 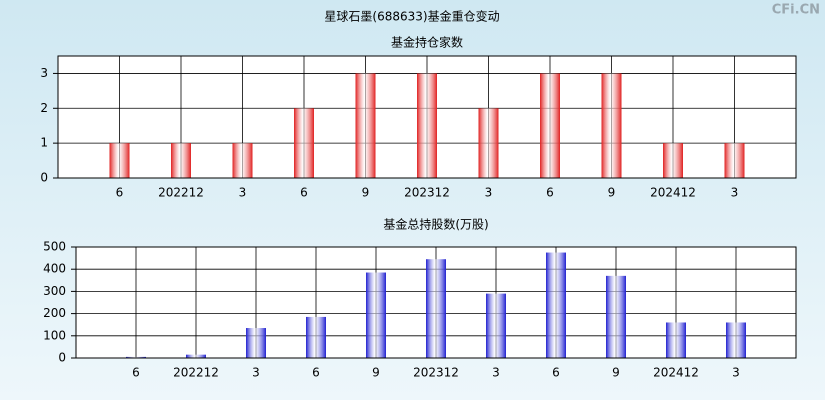 What do you see at coordinates (54, 269) in the screenshot?
I see `y-tick-label: 400` at bounding box center [54, 269].